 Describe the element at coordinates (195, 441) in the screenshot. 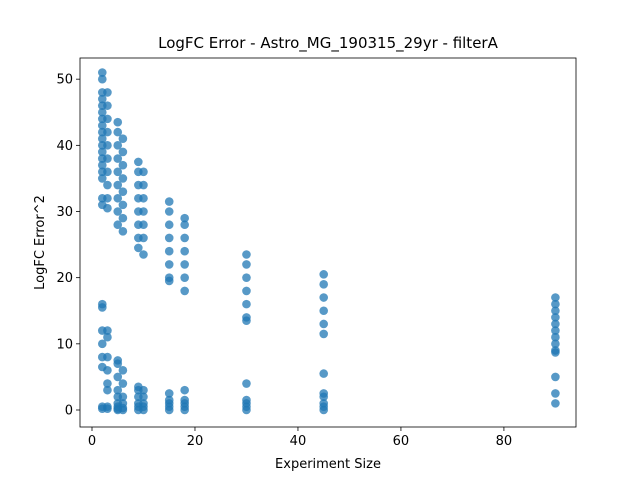

I see `x-tick-label: 20` at that location.